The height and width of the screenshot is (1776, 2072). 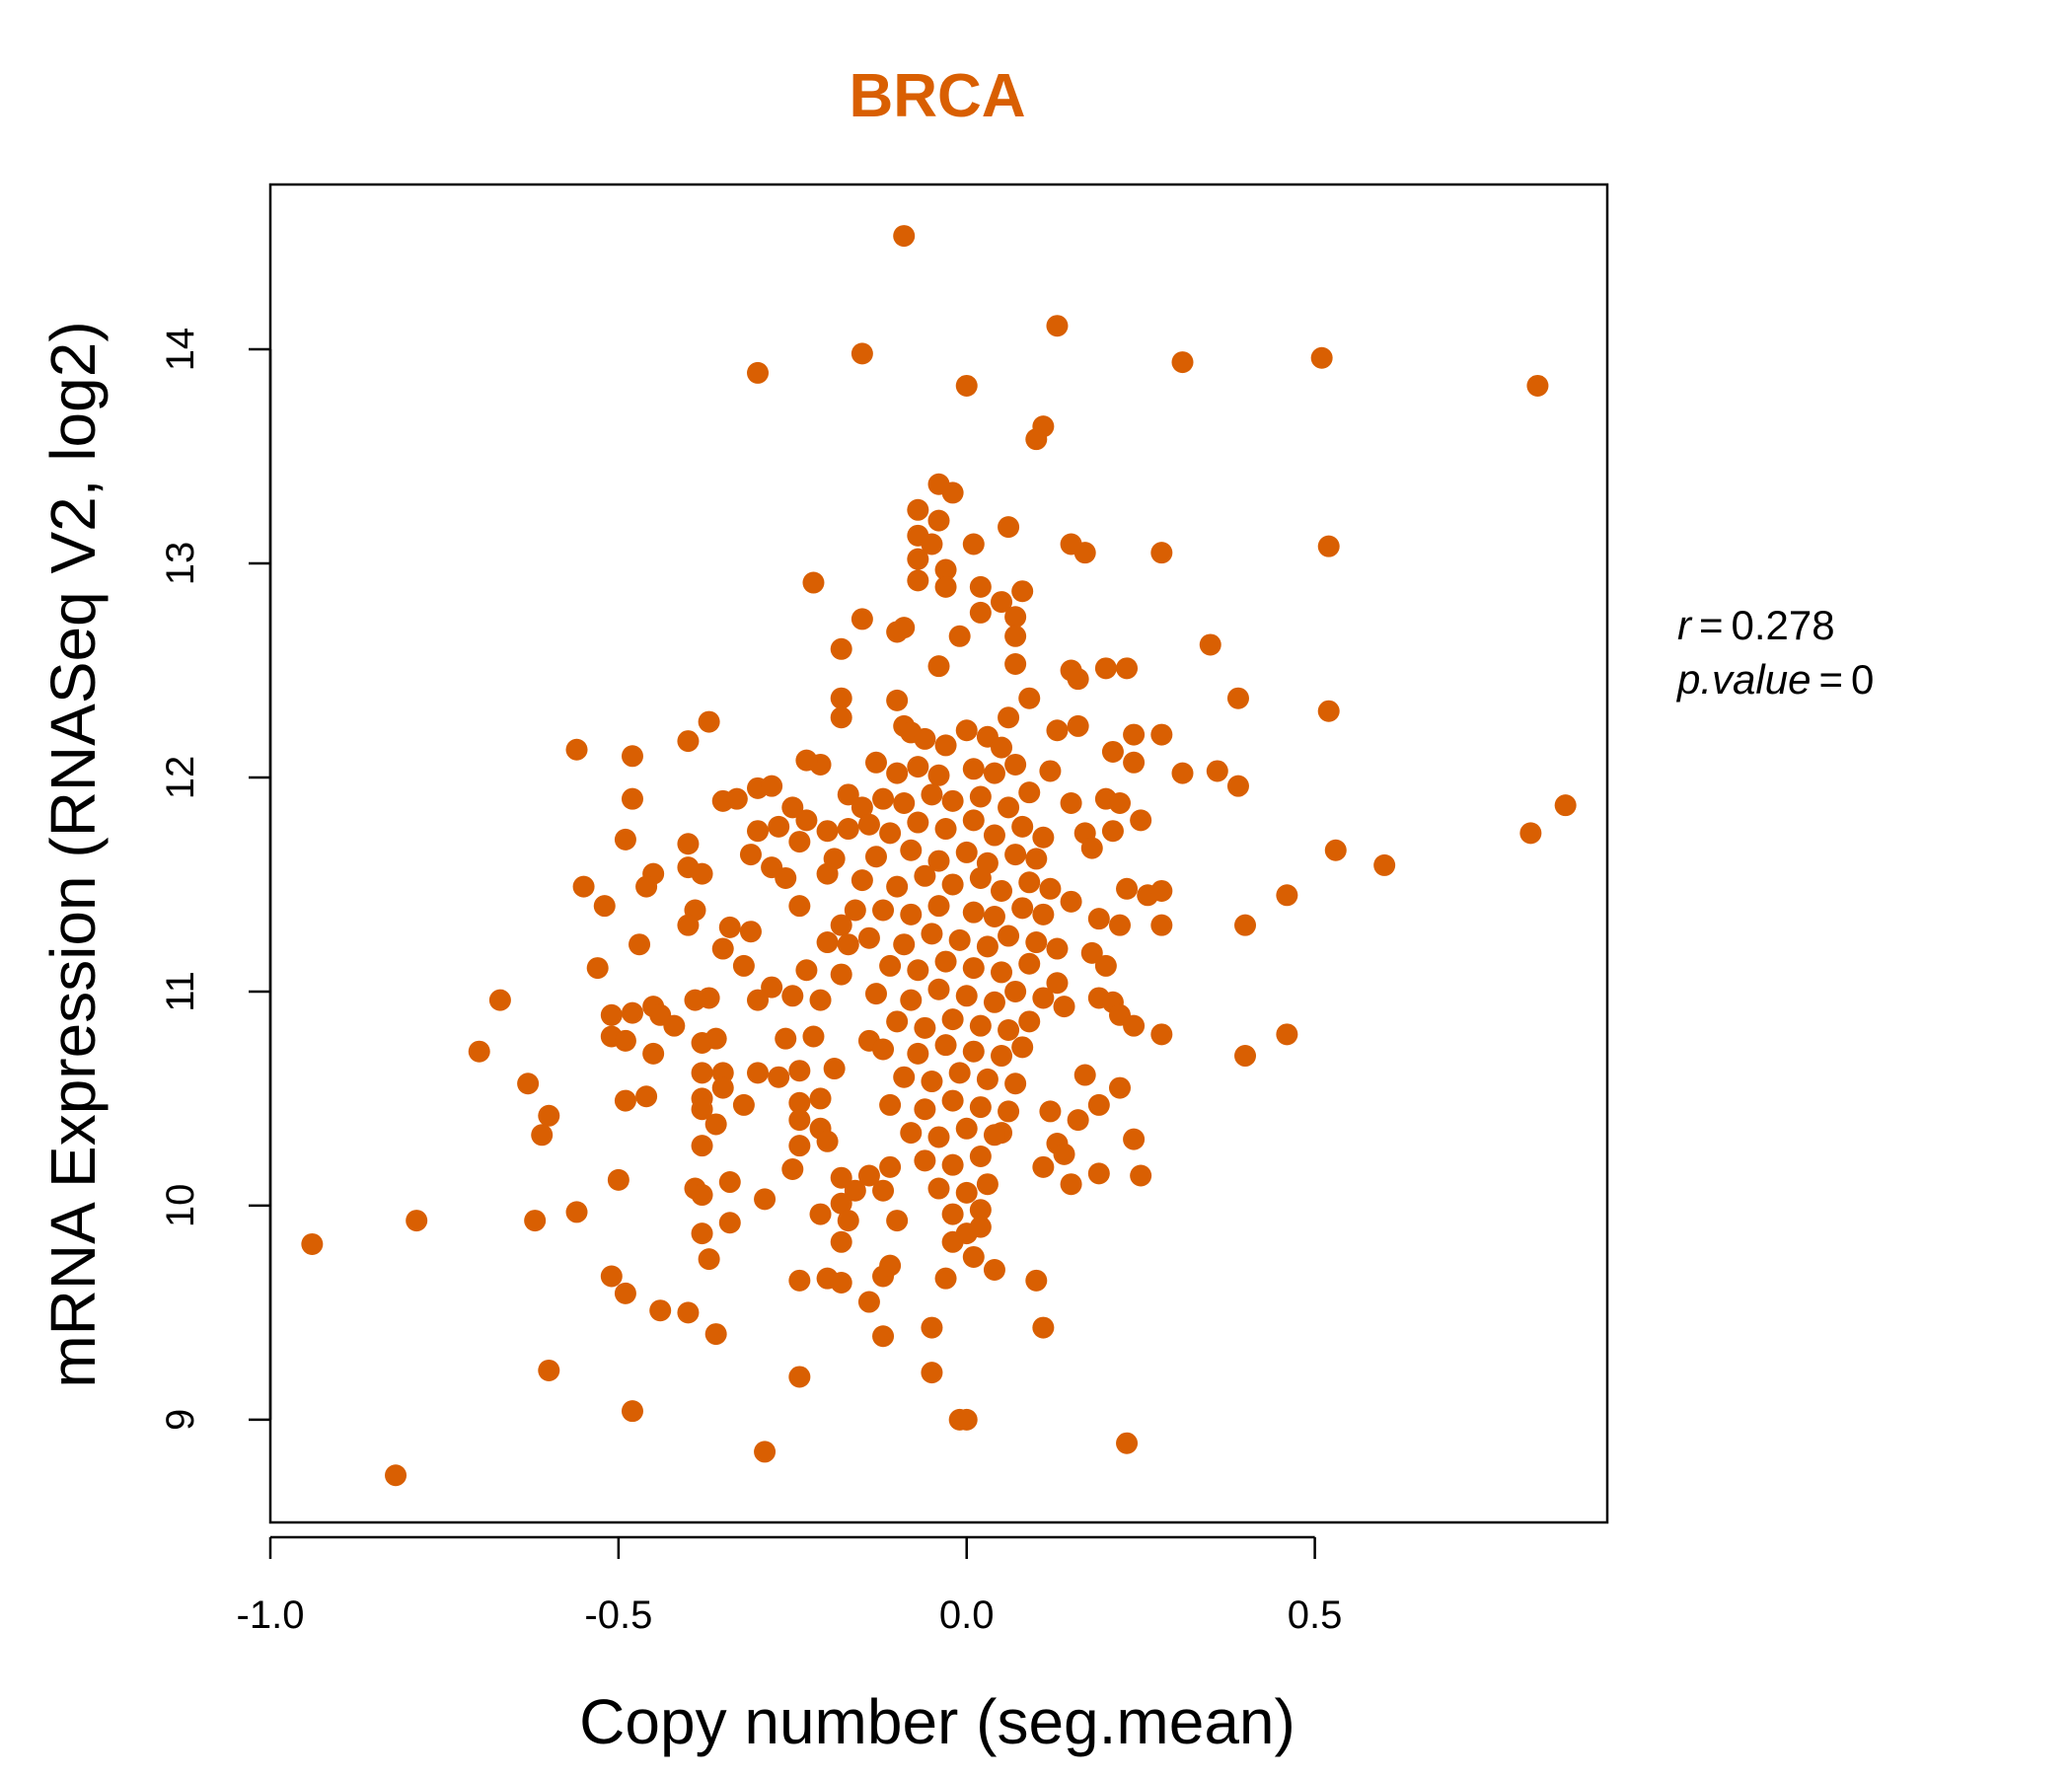 What do you see at coordinates (180, 1206) in the screenshot?
I see `y-tick-label: 10` at bounding box center [180, 1206].